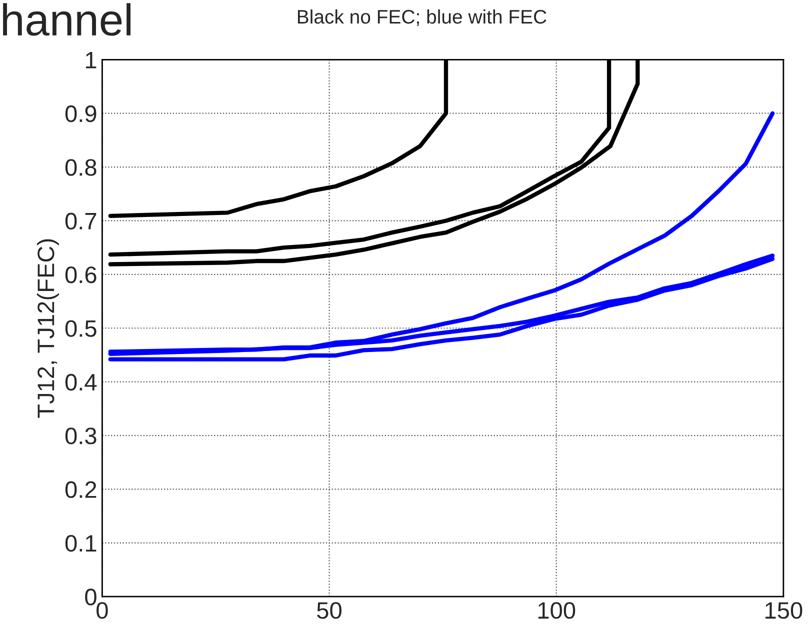 The height and width of the screenshot is (628, 811). Describe the element at coordinates (329, 610) in the screenshot. I see `x-tick-label: 50` at that location.